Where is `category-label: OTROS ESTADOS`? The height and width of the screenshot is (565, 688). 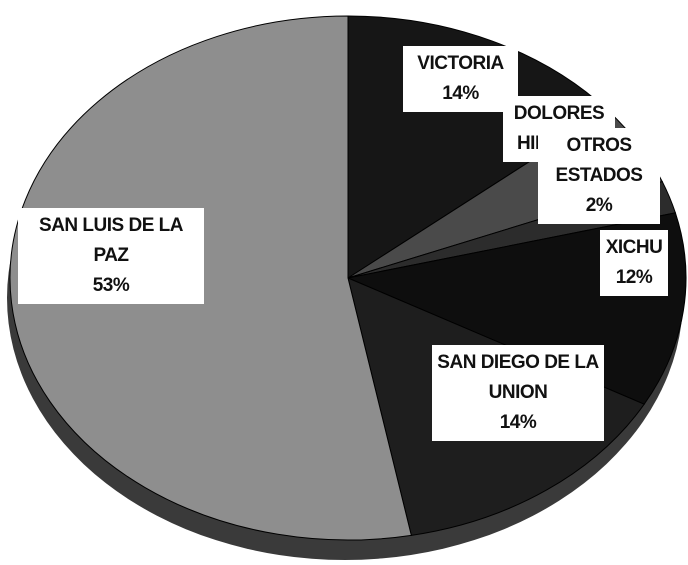
category-label: OTROS ESTADOS is located at coordinates (599, 160).